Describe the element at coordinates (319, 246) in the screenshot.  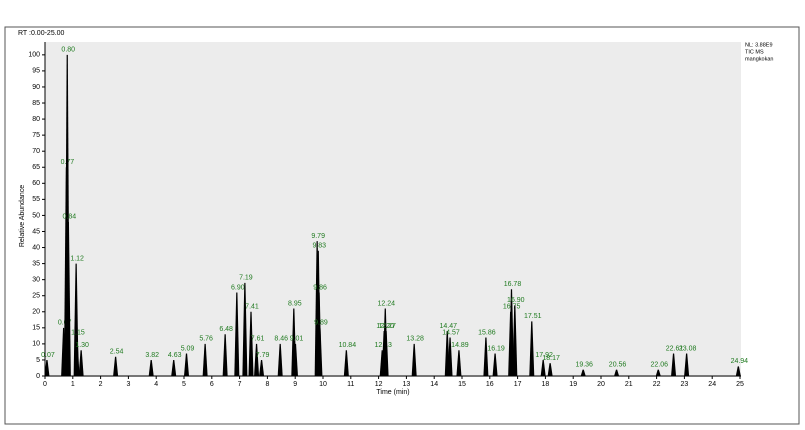
I see `peak-label: 9.83` at that location.